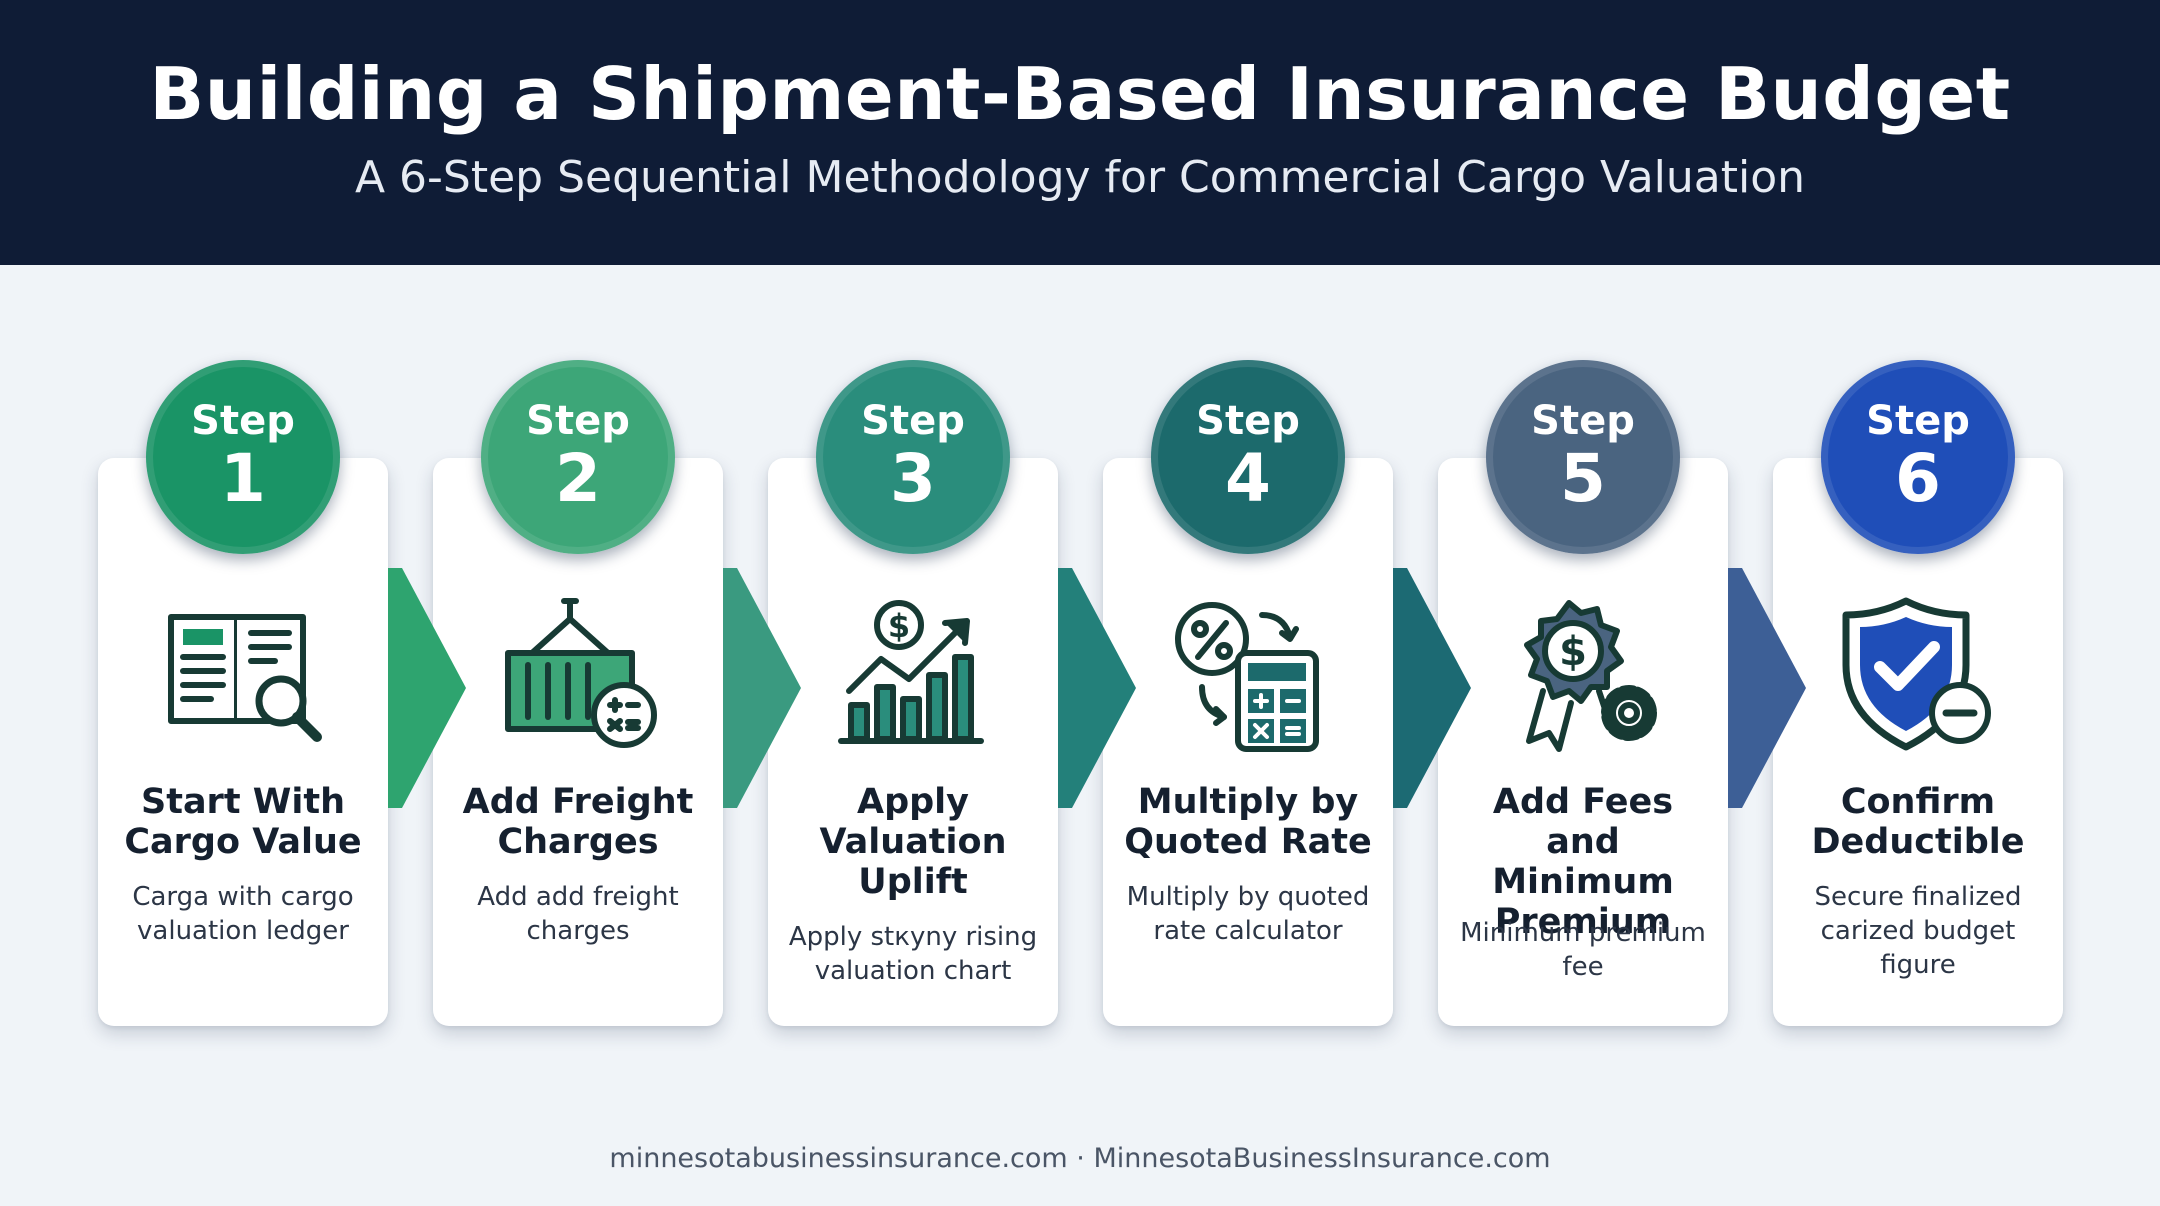 Image resolution: width=2160 pixels, height=1206 pixels. Describe the element at coordinates (1248, 914) in the screenshot. I see `step-desc-4: Multiply by quoted rate calculator` at that location.